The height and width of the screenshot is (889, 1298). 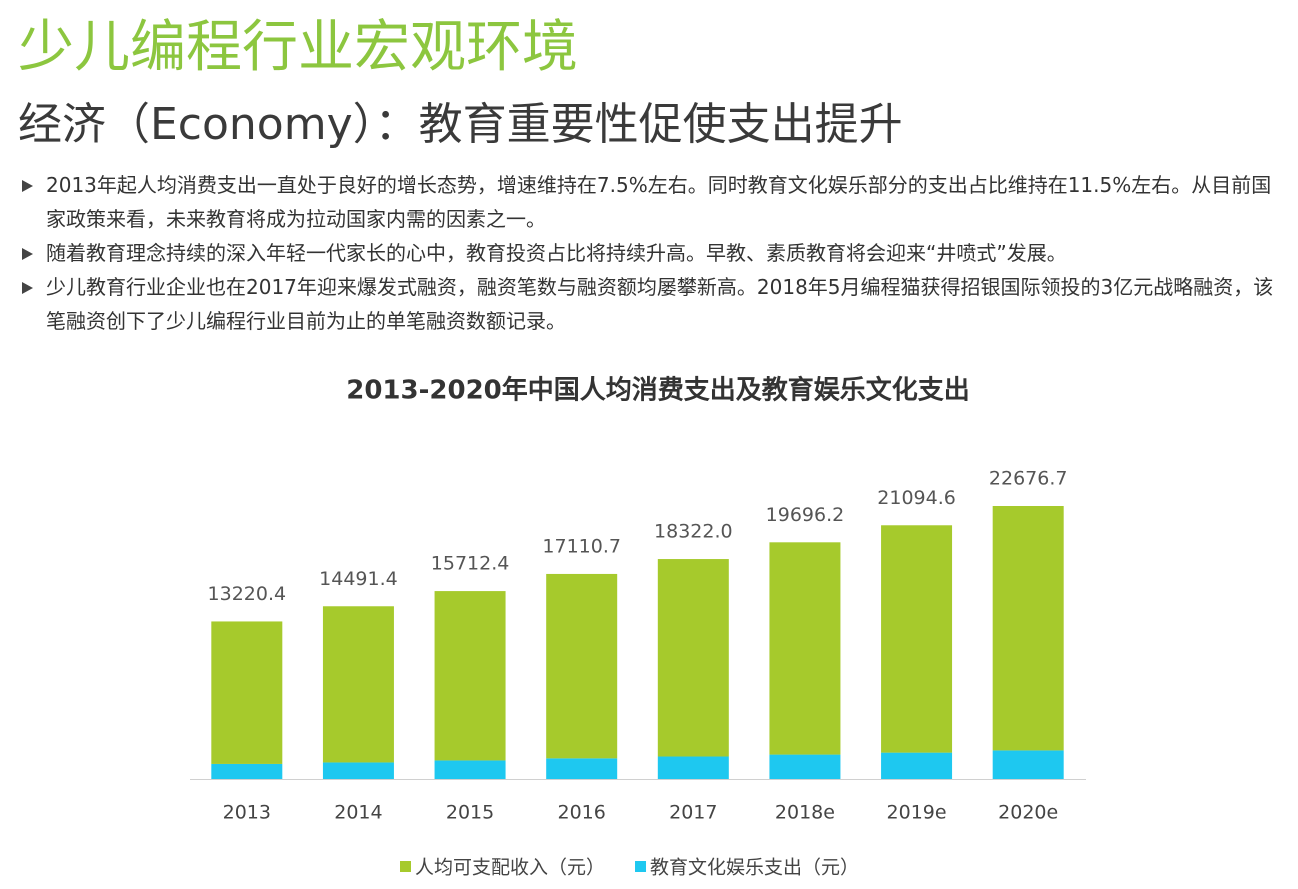 What do you see at coordinates (470, 813) in the screenshot?
I see `x-tick-label: 2015` at bounding box center [470, 813].